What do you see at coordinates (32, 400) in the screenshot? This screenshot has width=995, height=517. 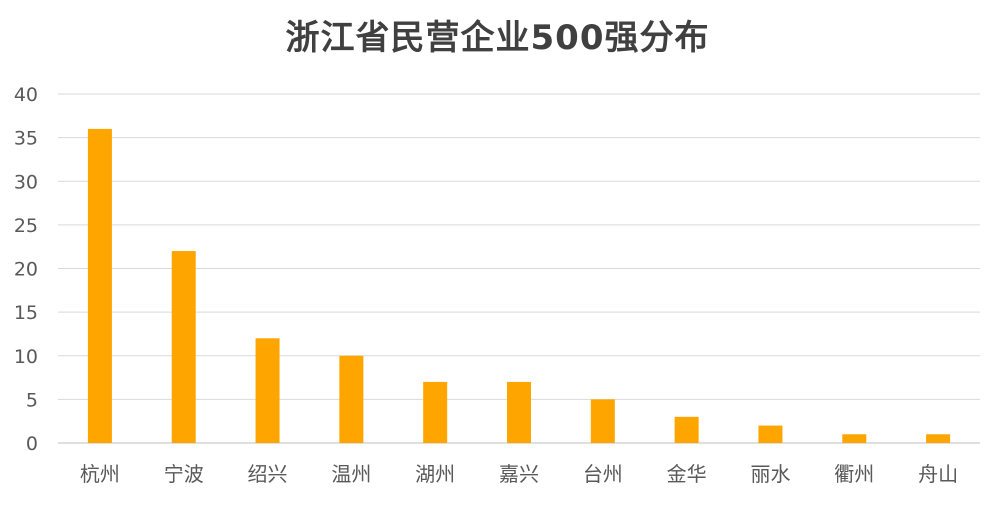 I see `y-tick-label: 5` at bounding box center [32, 400].